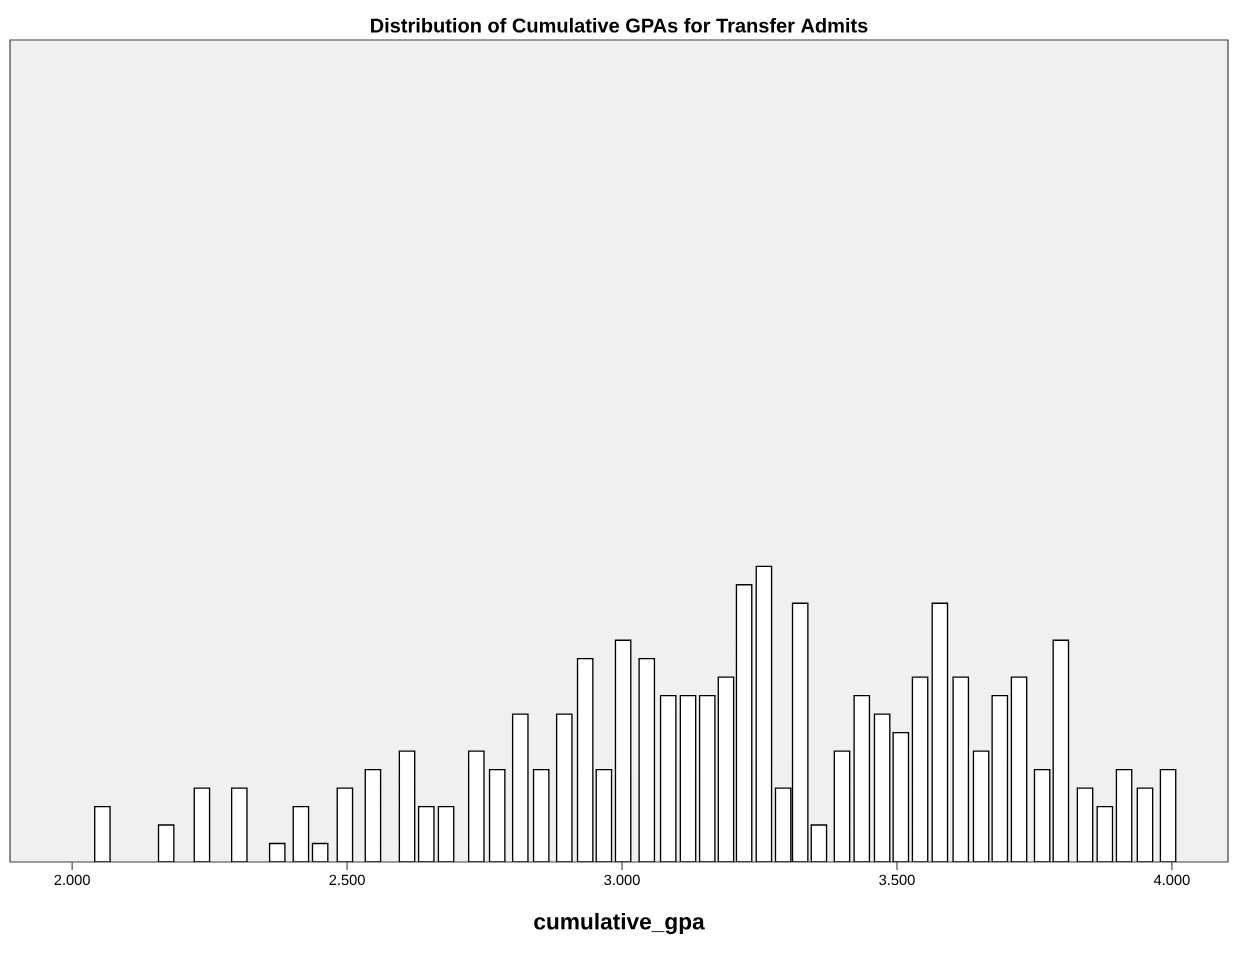  I want to click on chart-title: Distribution of Cumulative GPAs for Transfer Admits, so click(619, 25).